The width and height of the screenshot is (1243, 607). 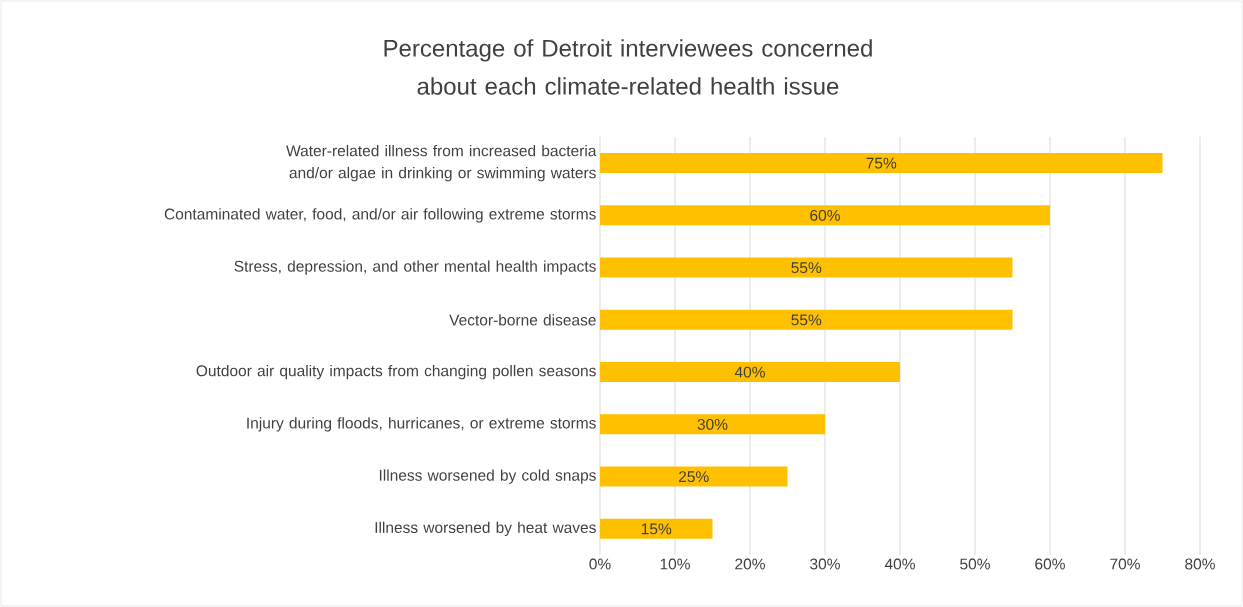 I want to click on x-tick-label: 80%, so click(x=1200, y=564).